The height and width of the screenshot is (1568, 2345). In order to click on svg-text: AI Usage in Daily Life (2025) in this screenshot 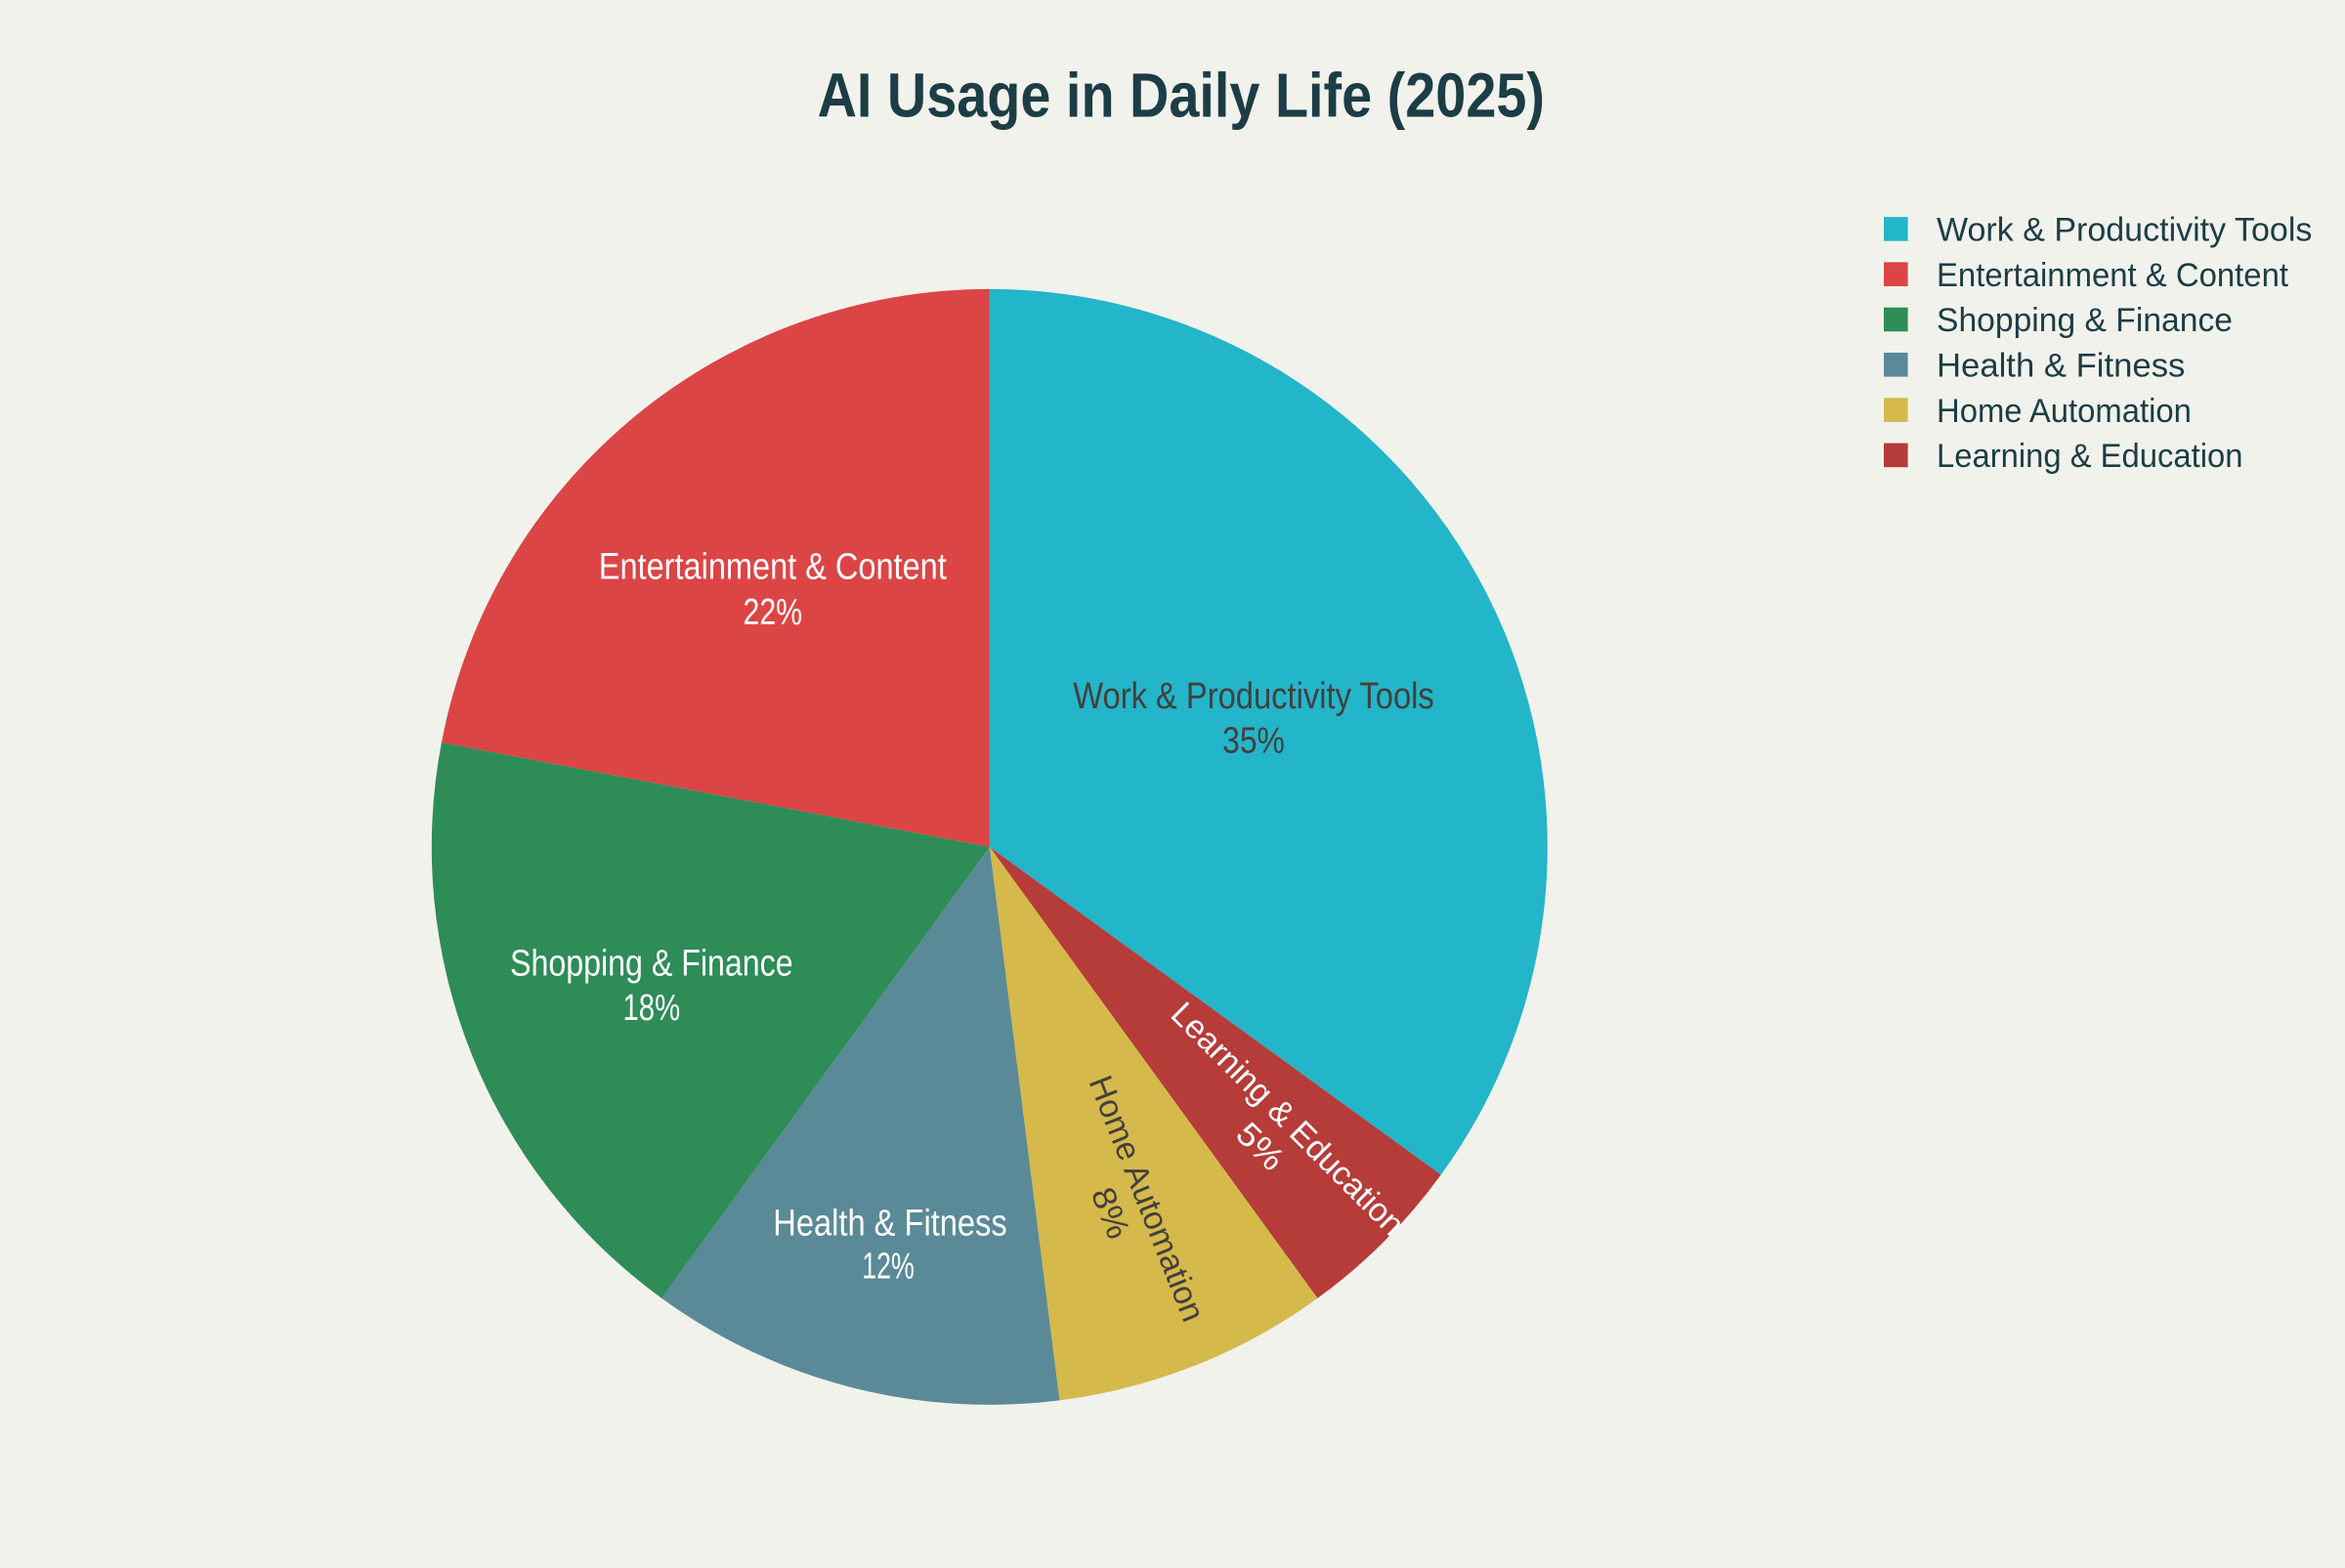, I will do `click(1181, 96)`.